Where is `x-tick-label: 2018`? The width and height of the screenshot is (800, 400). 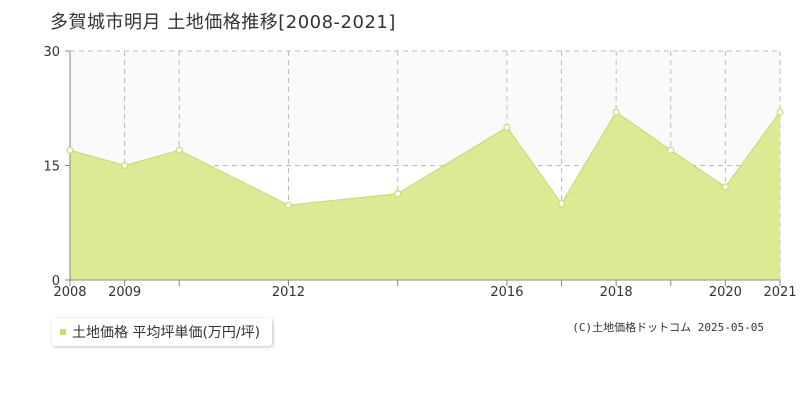
x-tick-label: 2018 is located at coordinates (616, 292).